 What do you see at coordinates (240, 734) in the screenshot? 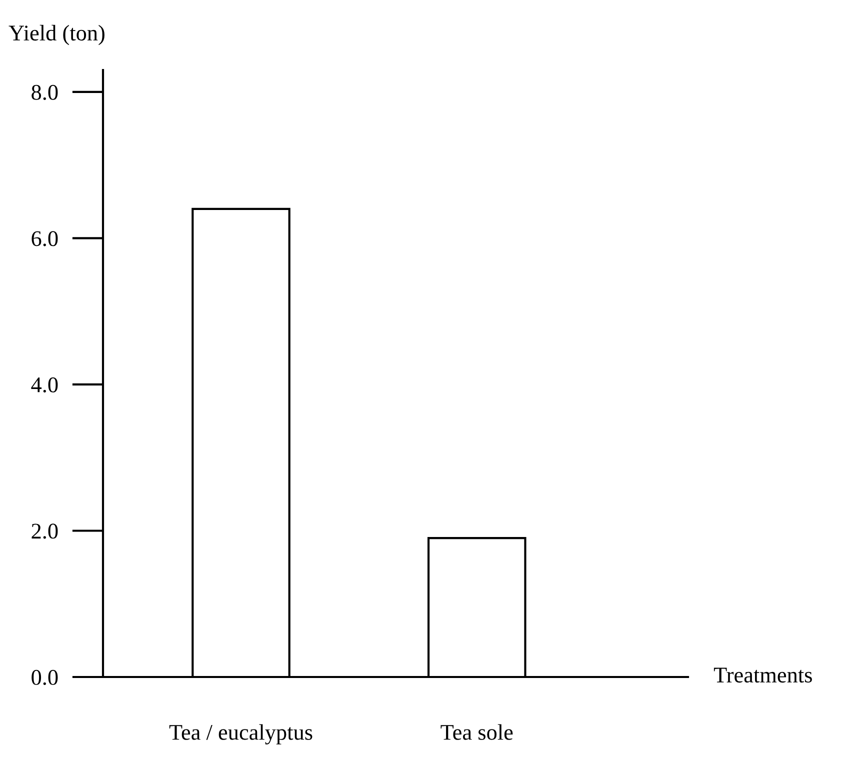
I see `x-tick-label: Tea / eucalyptus` at bounding box center [240, 734].